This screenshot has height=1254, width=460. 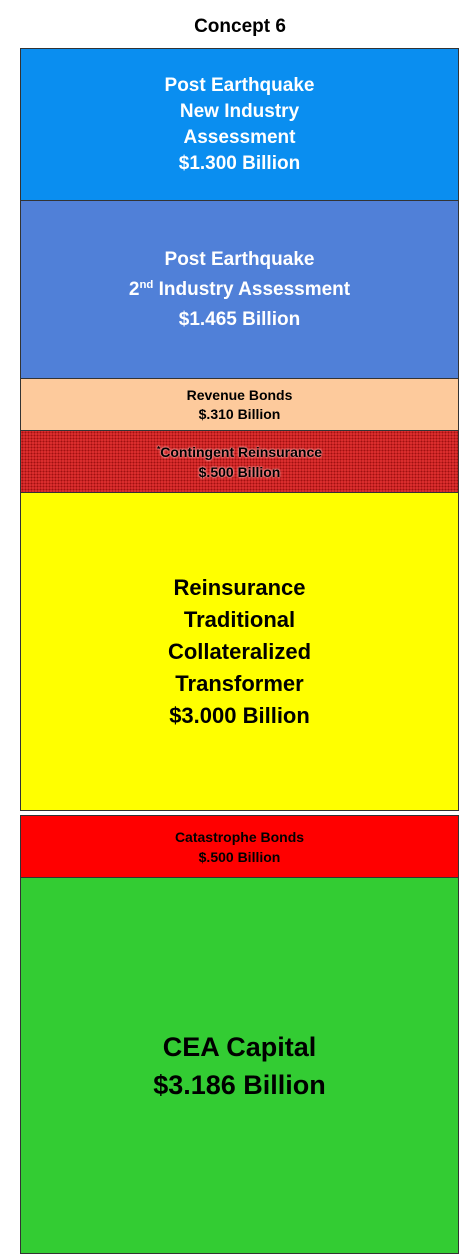 I want to click on layer-line: Revenue Bonds, so click(x=240, y=395).